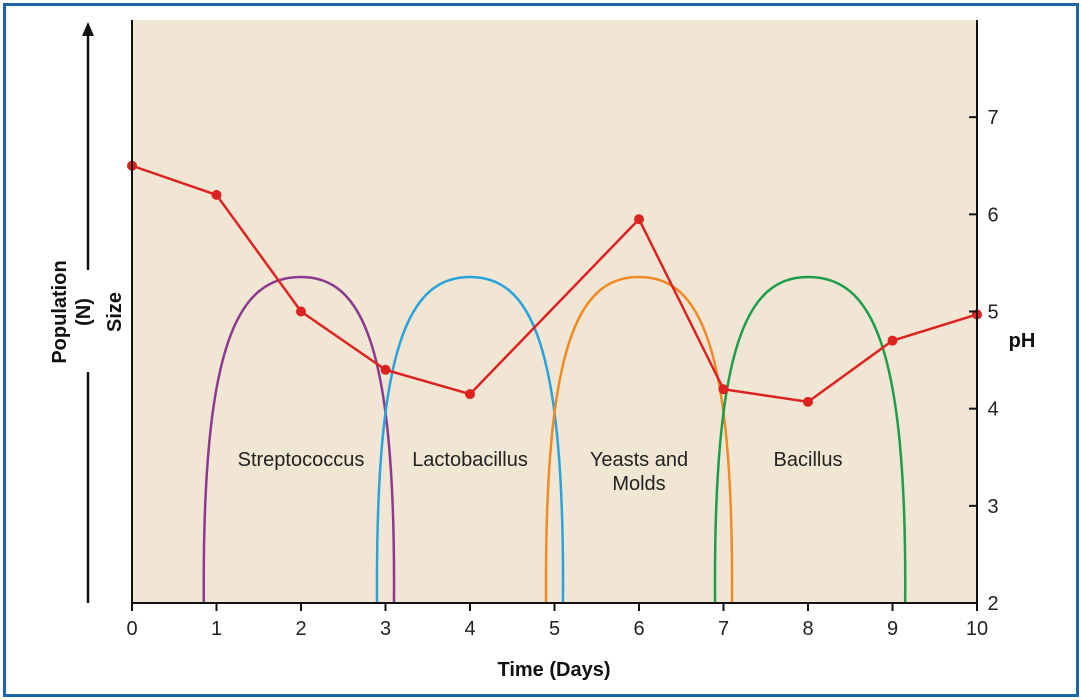 The image size is (1082, 700). I want to click on y-tick-label: 5, so click(992, 313).